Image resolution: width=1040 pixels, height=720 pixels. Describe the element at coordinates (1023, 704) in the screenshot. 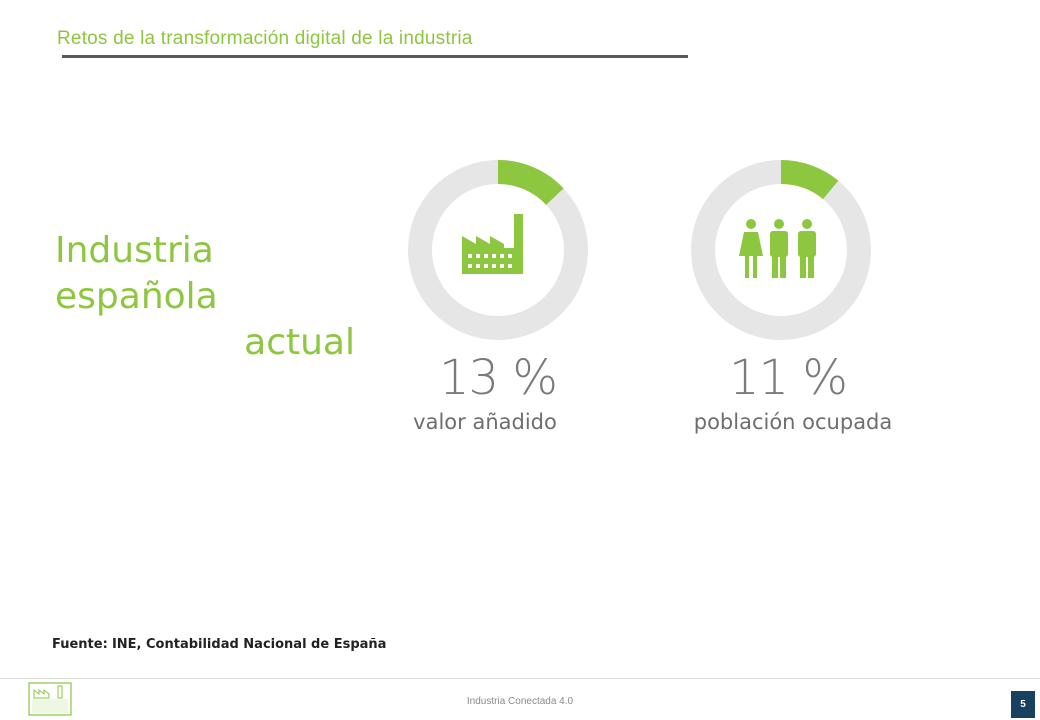

I see `page-number-badge: 5` at that location.